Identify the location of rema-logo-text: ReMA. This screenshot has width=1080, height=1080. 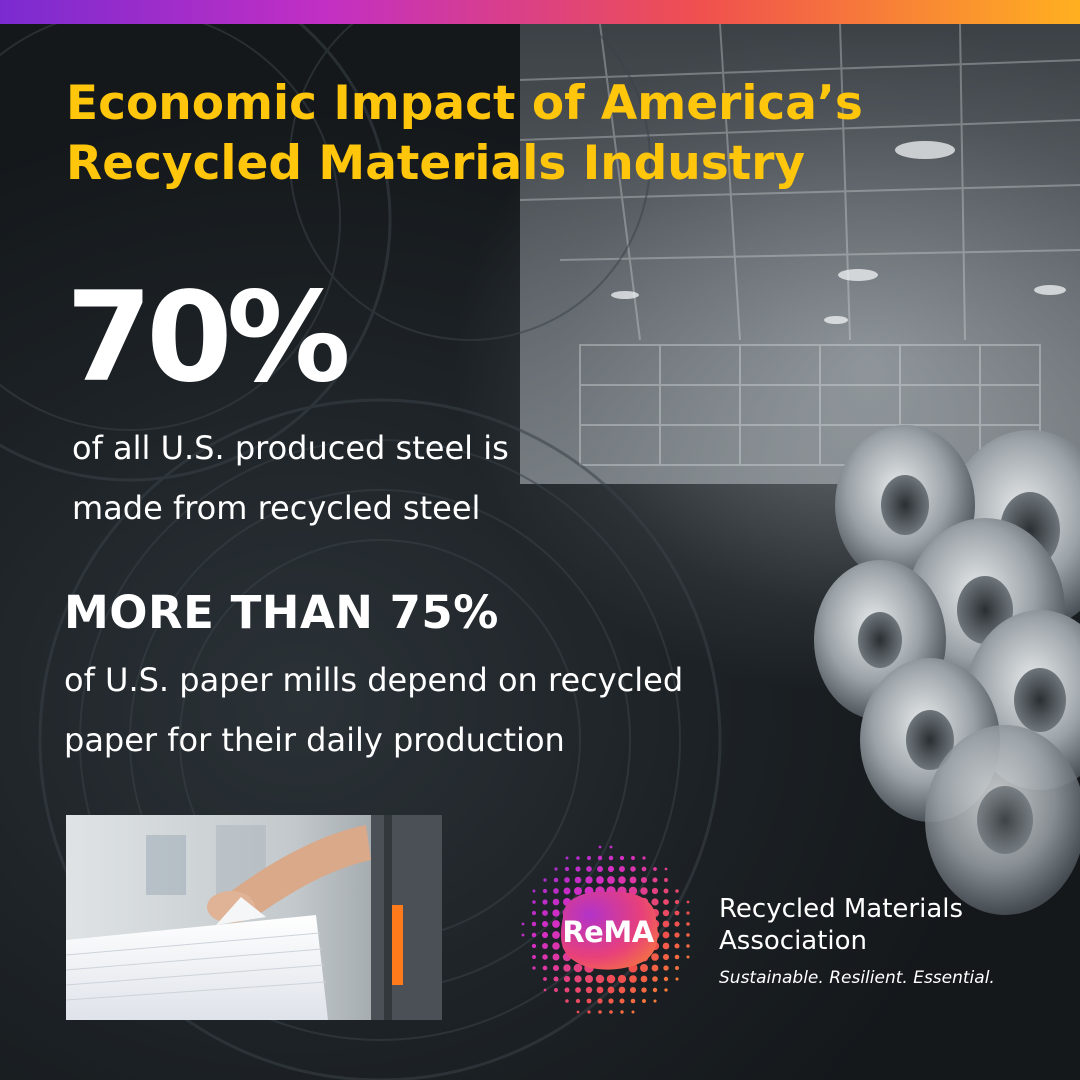
(608, 932).